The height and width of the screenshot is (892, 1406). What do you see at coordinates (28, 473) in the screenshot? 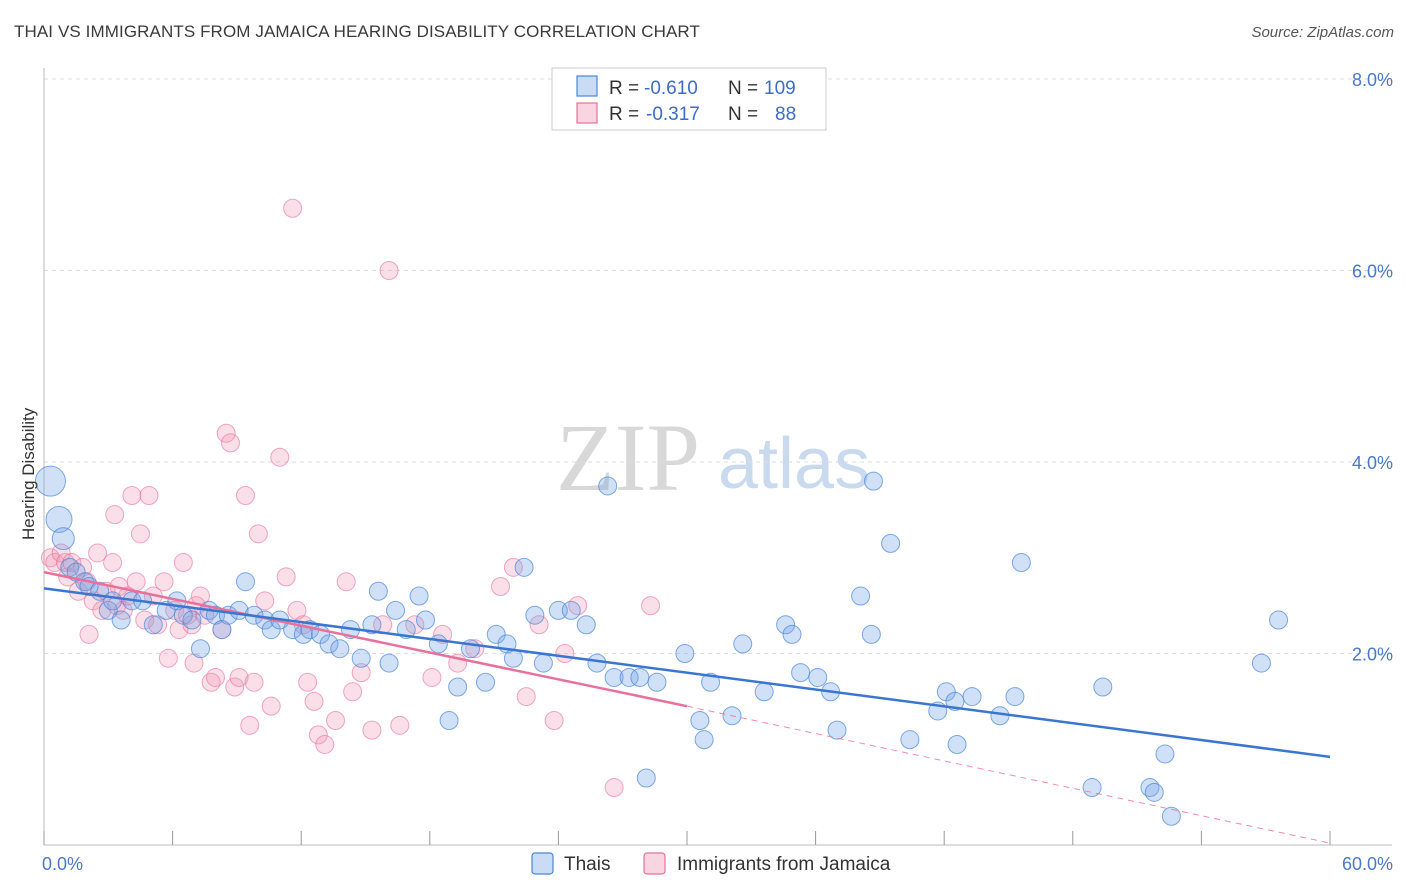
I see `y-axis-title: Hearing Disability` at bounding box center [28, 473].